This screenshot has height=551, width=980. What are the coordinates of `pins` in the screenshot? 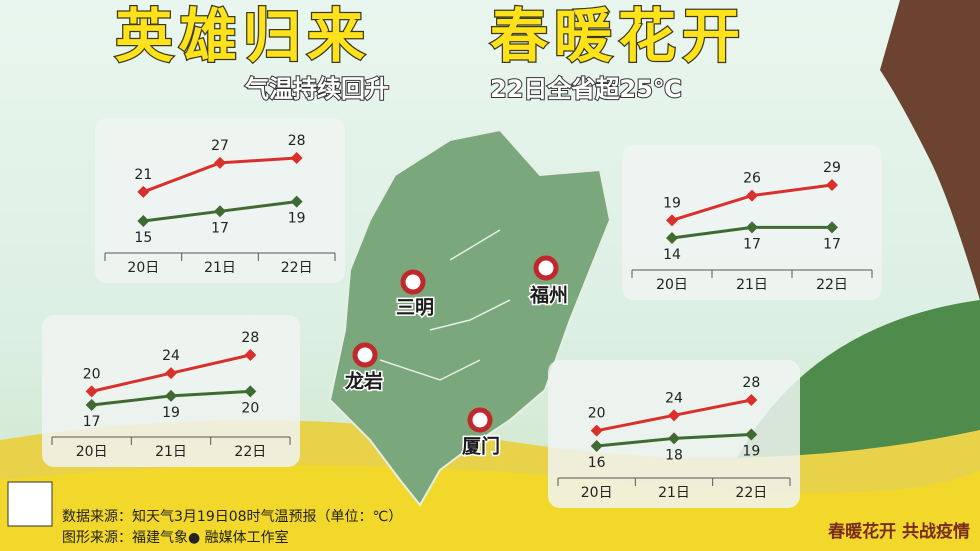 It's located at (455, 344).